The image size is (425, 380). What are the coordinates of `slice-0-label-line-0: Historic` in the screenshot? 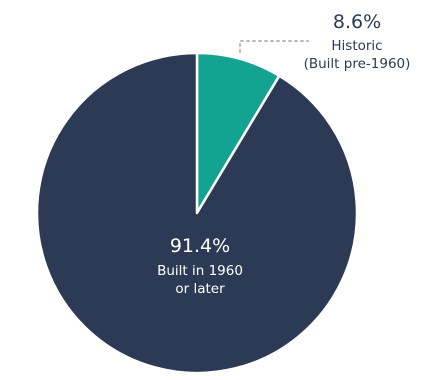 It's located at (356, 46).